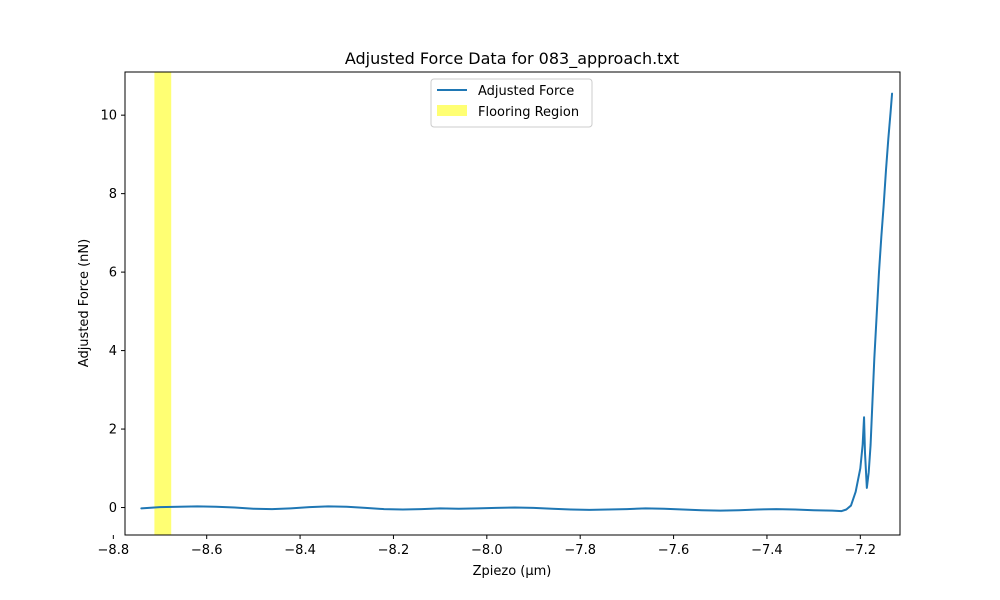 Image resolution: width=1000 pixels, height=600 pixels. I want to click on y-tick-label: 2, so click(113, 430).